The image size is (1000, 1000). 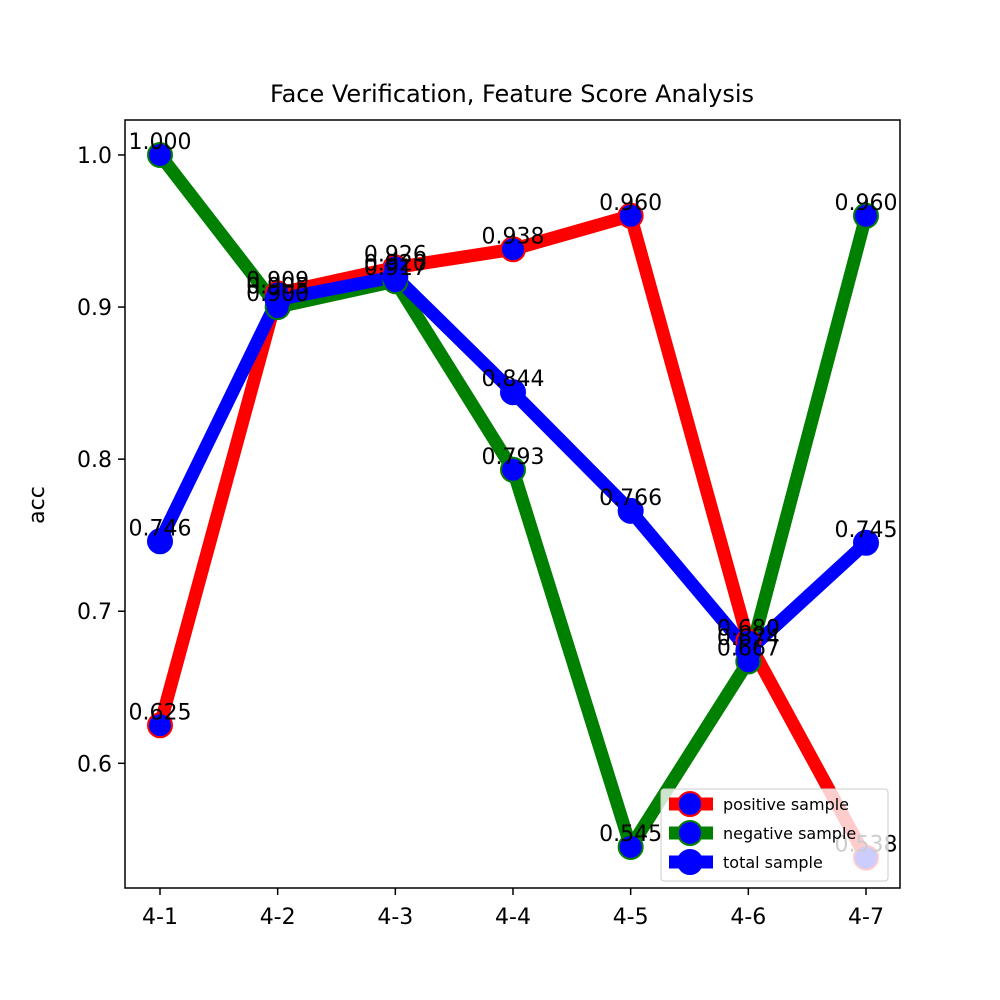 What do you see at coordinates (94, 156) in the screenshot?
I see `y-tick-label: 1.0` at bounding box center [94, 156].